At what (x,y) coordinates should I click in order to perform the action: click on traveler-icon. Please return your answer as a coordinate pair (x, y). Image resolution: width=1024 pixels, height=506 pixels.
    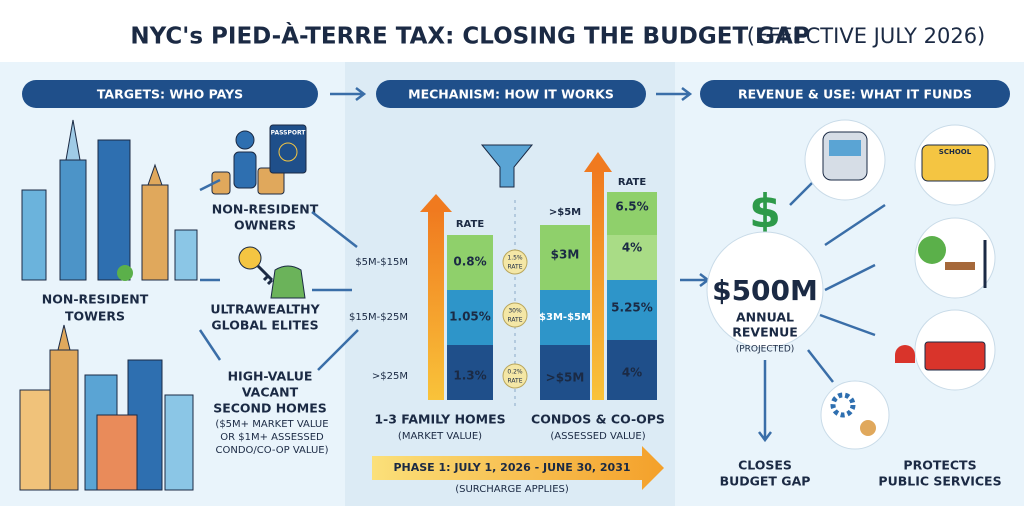
    Looking at the image, I should click on (259, 159).